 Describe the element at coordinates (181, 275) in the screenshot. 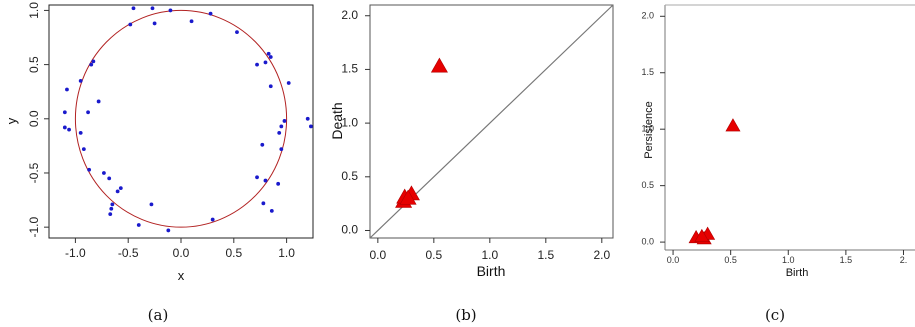

I see `x-axis-label: x` at that location.